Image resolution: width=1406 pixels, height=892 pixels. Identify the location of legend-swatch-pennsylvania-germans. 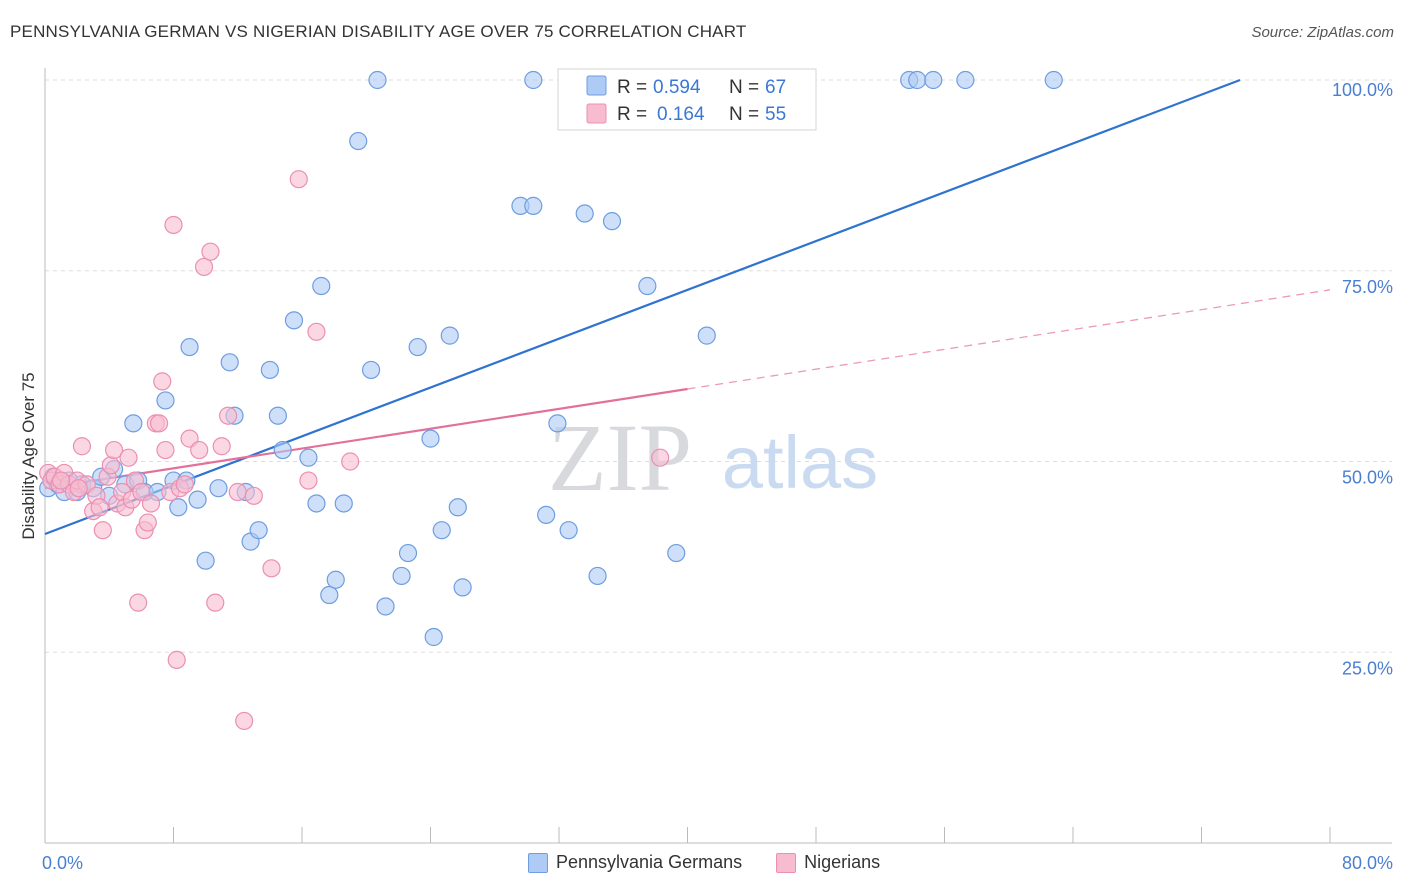
(538, 862).